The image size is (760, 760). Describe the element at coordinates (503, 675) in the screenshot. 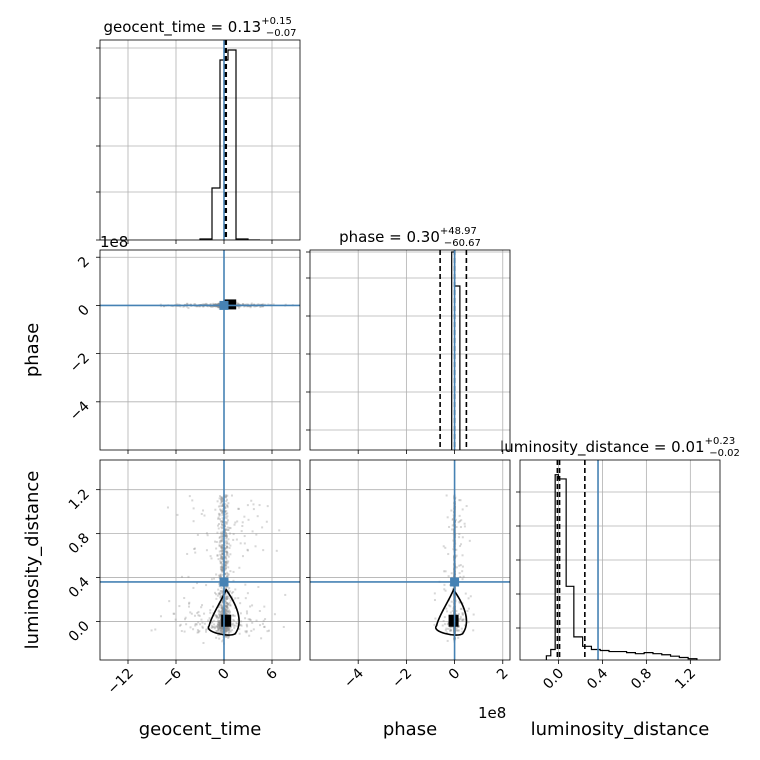

I see `x-tick-label: 2` at that location.